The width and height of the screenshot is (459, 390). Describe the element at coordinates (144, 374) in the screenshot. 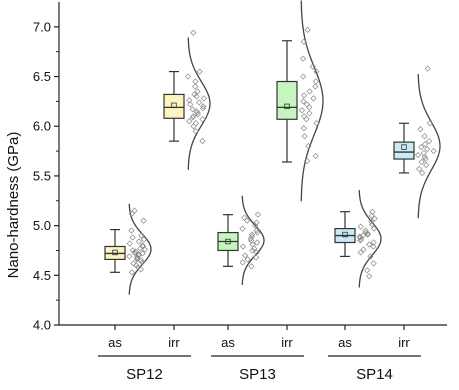

I see `group-label: SP12` at that location.